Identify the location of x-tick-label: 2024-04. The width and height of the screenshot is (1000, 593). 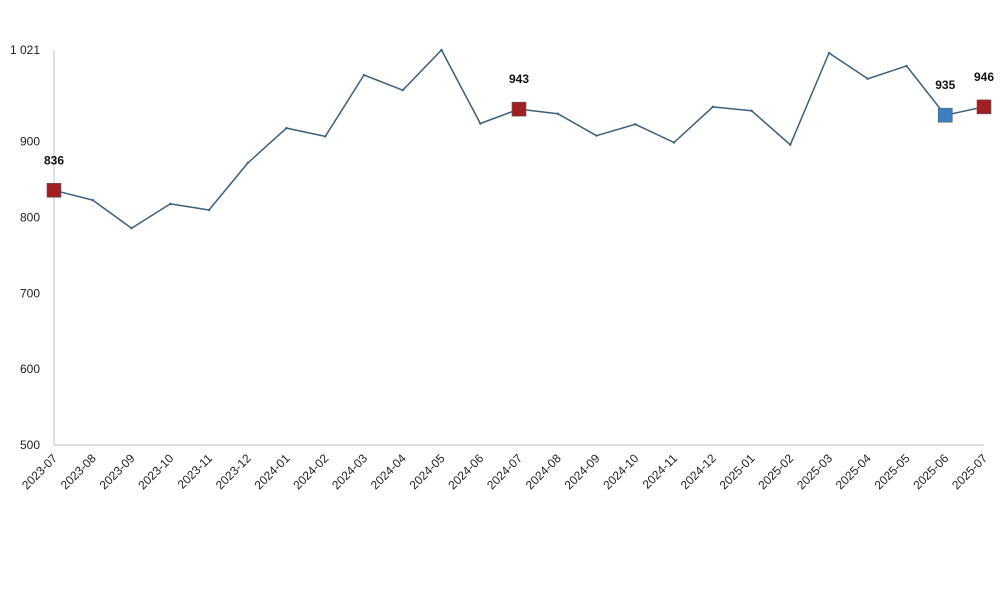
(388, 471).